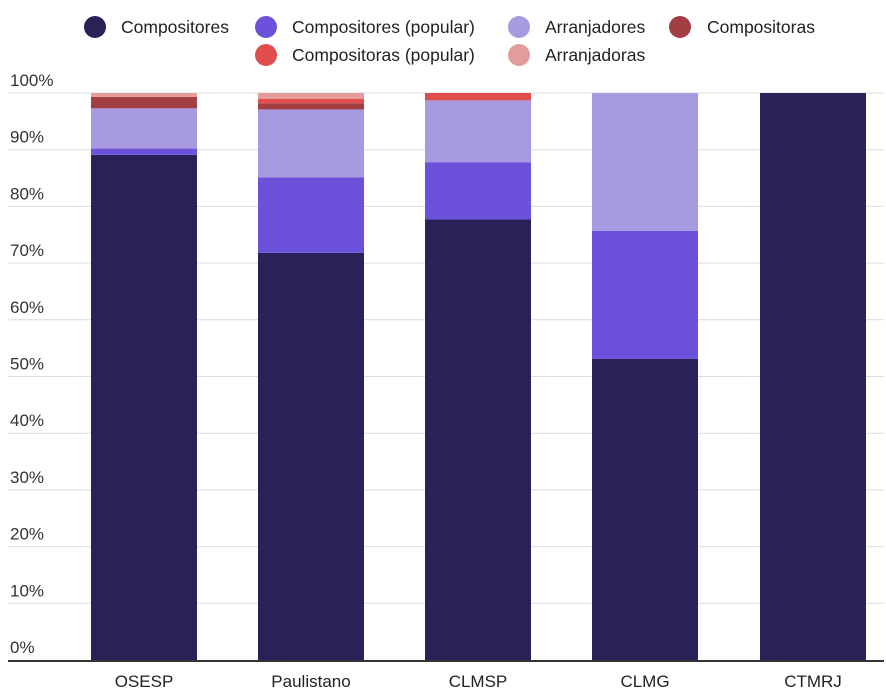 This screenshot has width=886, height=695. What do you see at coordinates (27, 590) in the screenshot?
I see `y-tick-label: 10%` at bounding box center [27, 590].